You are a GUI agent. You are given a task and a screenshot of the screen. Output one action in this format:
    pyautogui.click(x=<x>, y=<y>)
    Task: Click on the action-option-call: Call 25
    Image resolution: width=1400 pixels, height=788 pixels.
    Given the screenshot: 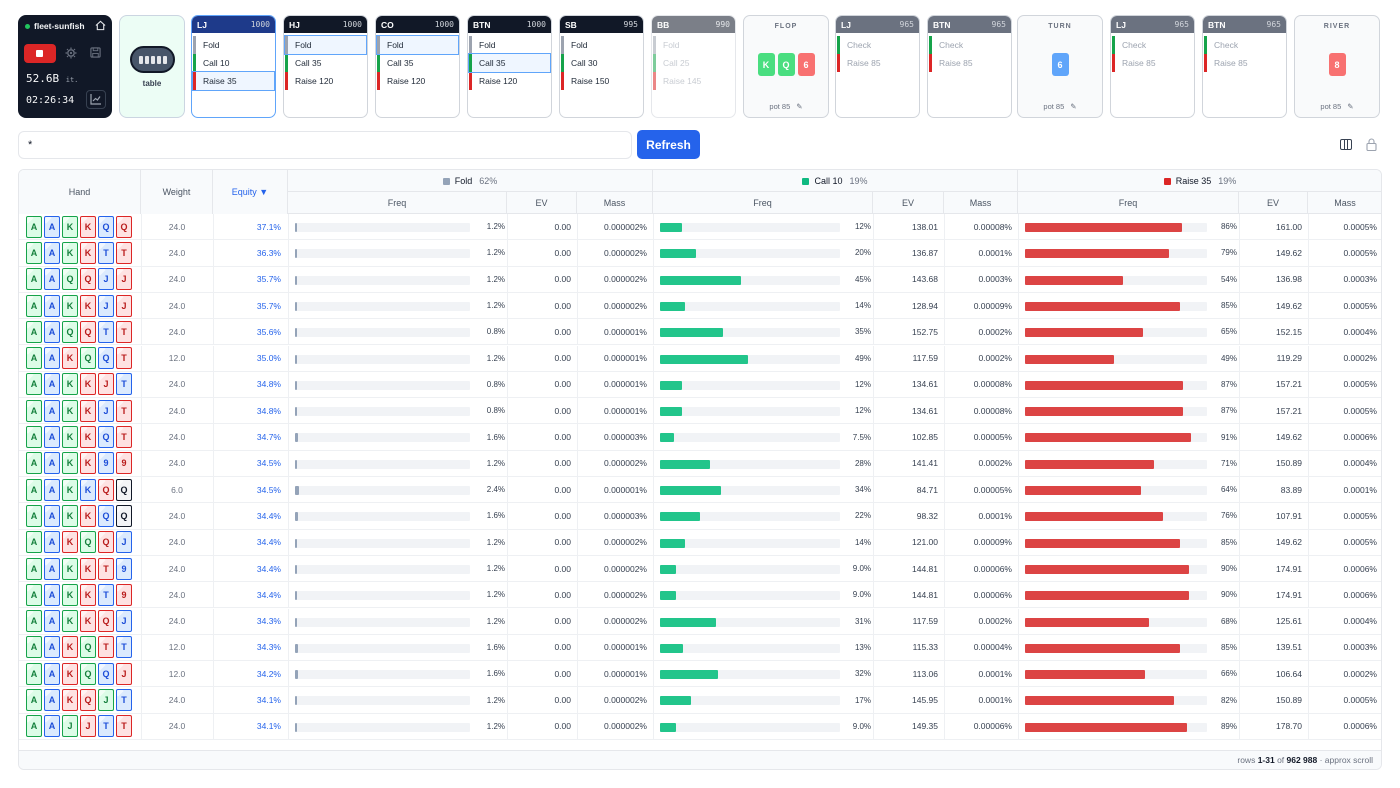 What is the action you would take?
    pyautogui.click(x=693, y=63)
    